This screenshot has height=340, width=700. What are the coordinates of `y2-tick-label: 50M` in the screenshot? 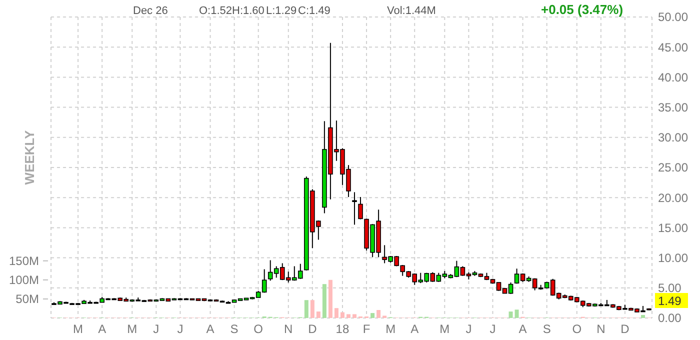 It's located at (28, 299).